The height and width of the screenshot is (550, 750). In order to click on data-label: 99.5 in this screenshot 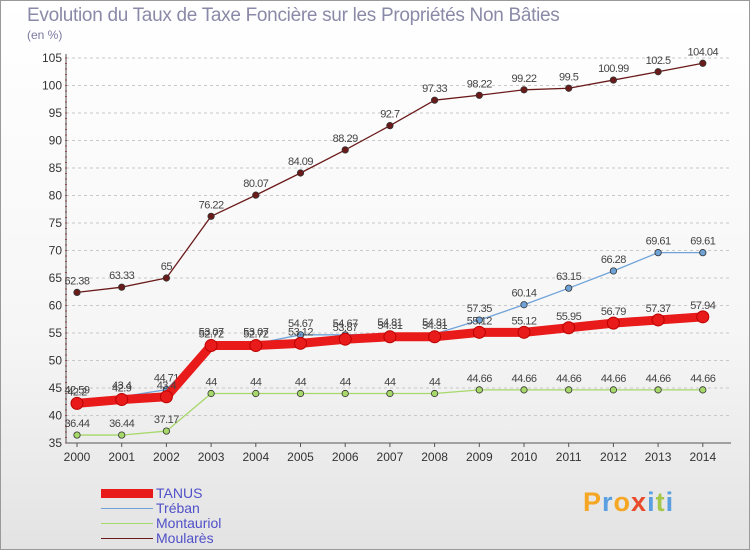, I will do `click(569, 77)`.